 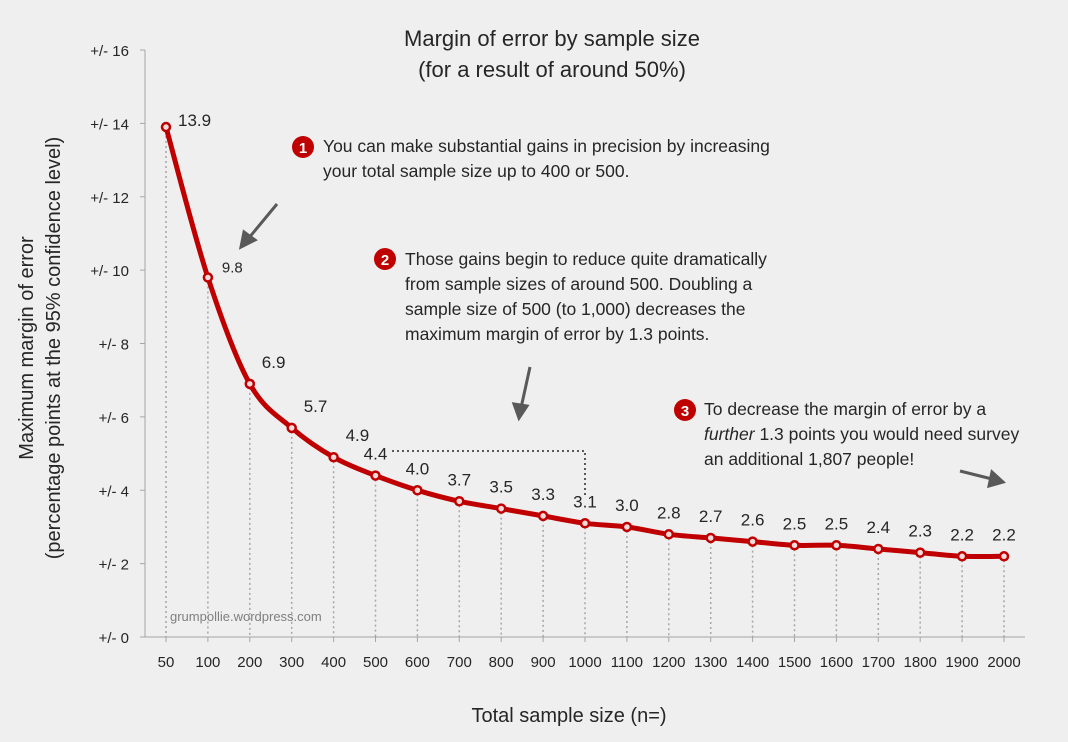 What do you see at coordinates (109, 271) in the screenshot?
I see `y-tick-label: +/- 10` at bounding box center [109, 271].